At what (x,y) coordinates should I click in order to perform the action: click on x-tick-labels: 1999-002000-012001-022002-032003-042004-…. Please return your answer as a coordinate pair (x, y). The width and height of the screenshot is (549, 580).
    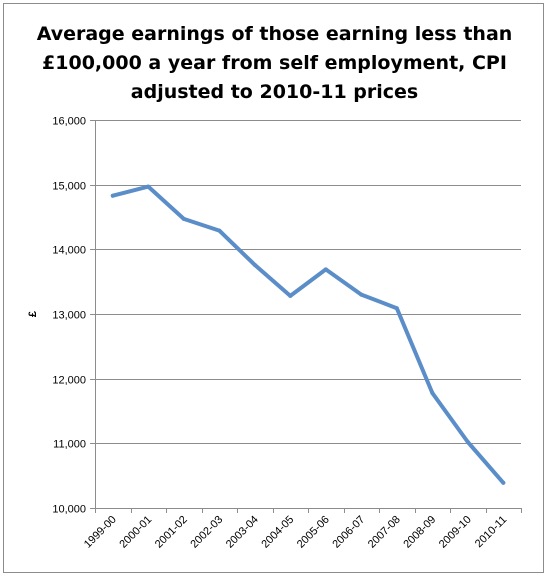
    Looking at the image, I should click on (296, 532).